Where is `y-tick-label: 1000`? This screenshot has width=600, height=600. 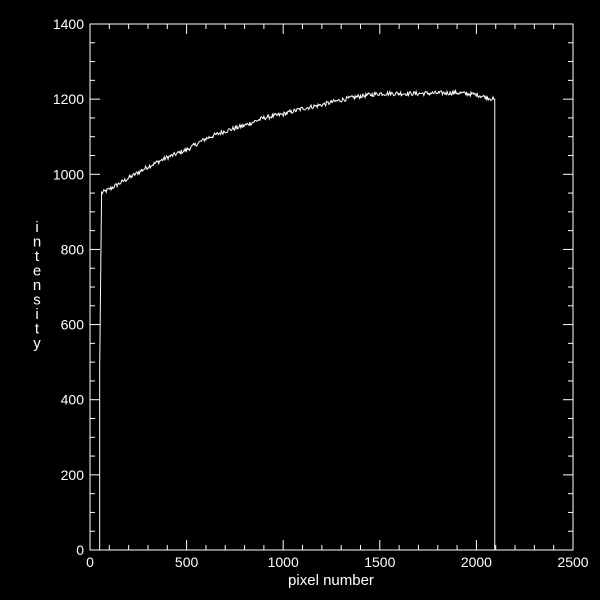 y-tick-label: 1000 is located at coordinates (68, 174).